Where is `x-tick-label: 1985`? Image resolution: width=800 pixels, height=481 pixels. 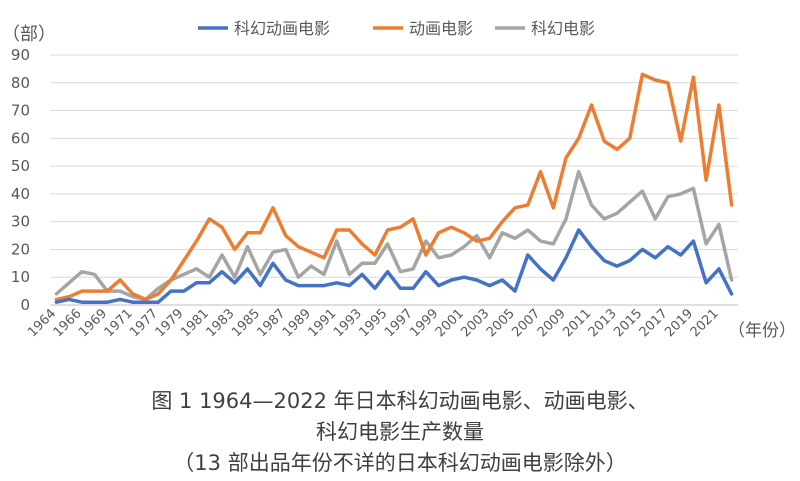 x-tick-label: 1985 is located at coordinates (246, 323).